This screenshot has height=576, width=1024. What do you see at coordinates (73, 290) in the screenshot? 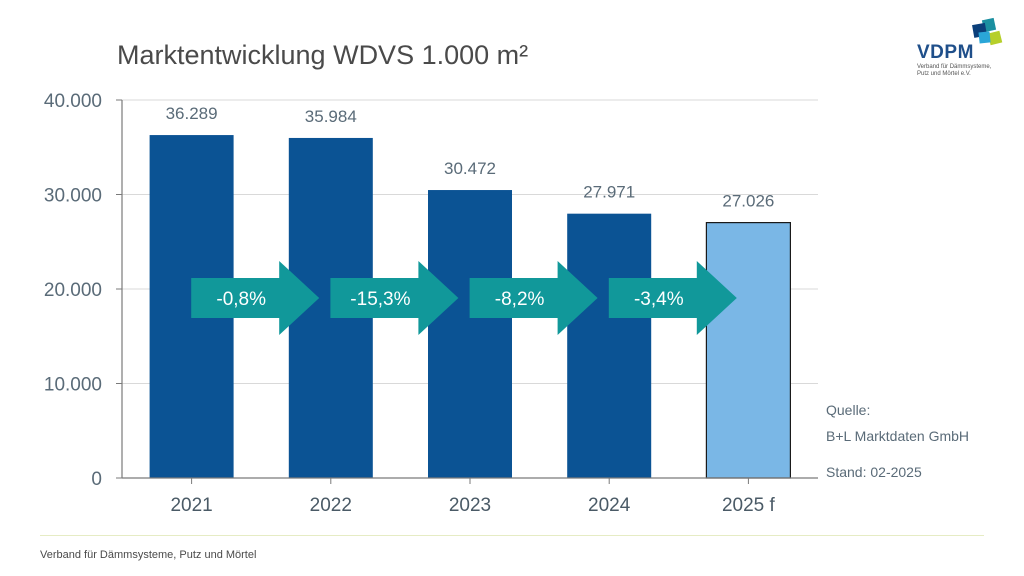
I see `y-tick-label: 20.000` at bounding box center [73, 290].